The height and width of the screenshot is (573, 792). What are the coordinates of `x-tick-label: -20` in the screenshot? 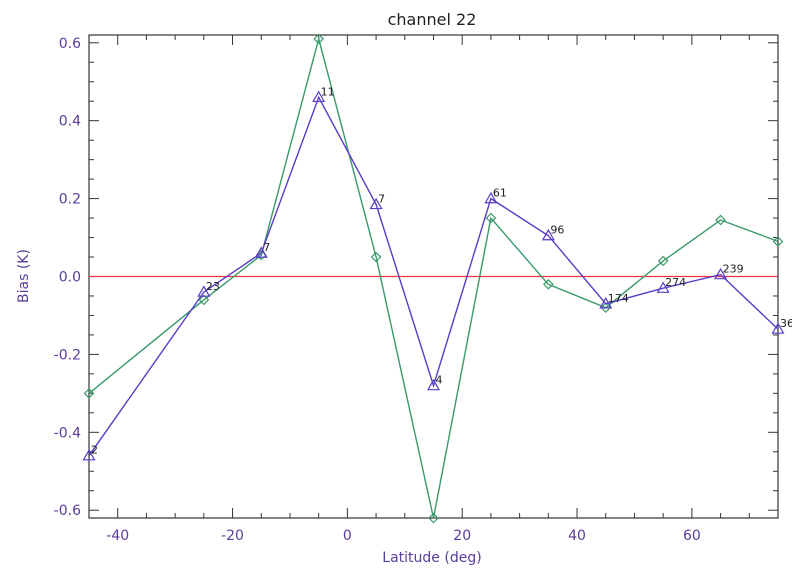 It's located at (232, 536).